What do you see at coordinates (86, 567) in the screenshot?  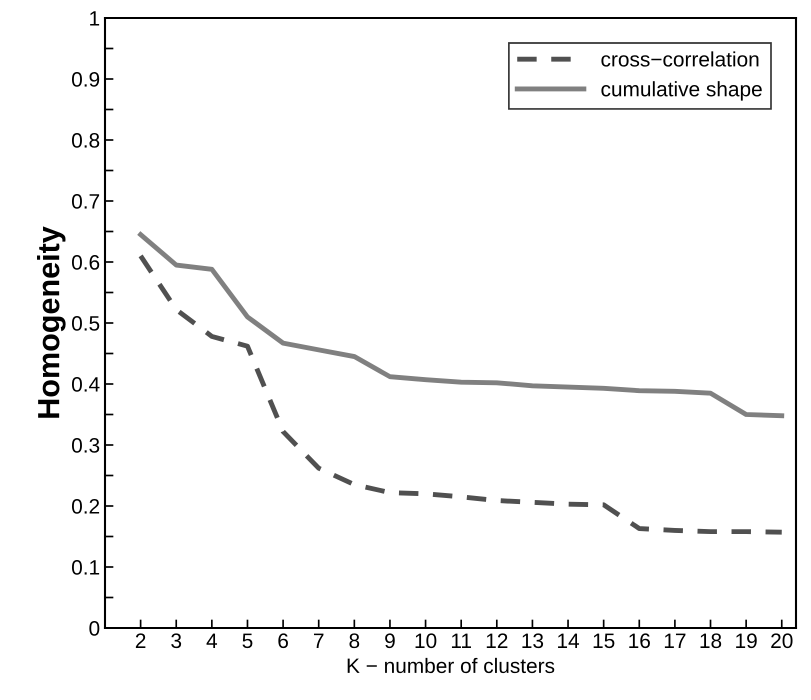 I see `y-tick-label: 0.1` at bounding box center [86, 567].